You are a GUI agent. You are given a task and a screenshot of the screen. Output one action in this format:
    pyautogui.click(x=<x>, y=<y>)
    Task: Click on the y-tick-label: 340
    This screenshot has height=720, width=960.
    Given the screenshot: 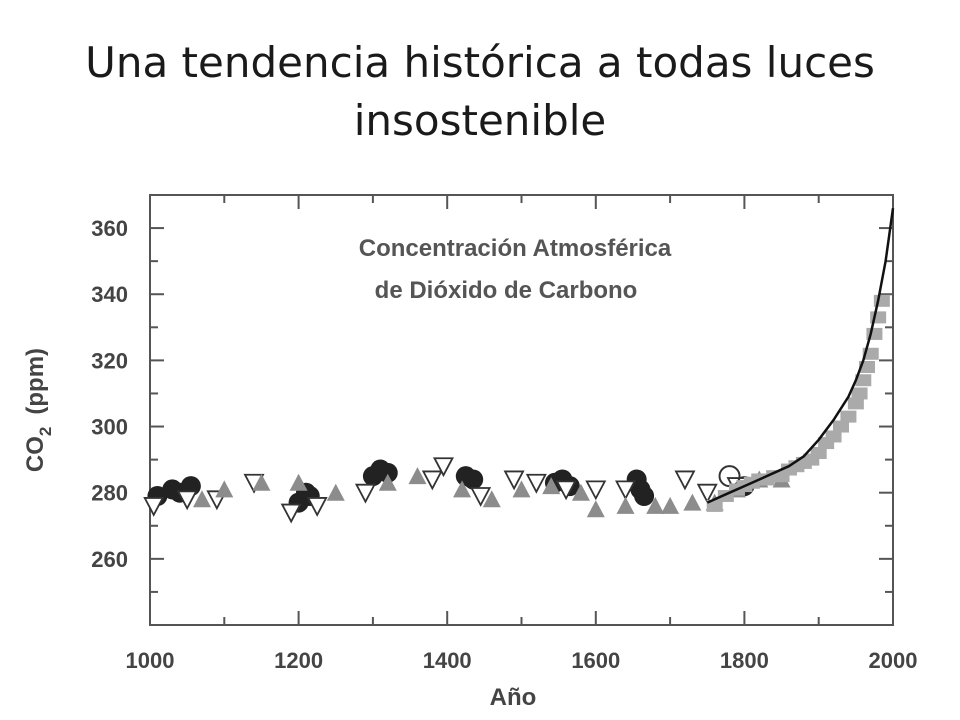 What is the action you would take?
    pyautogui.click(x=109, y=294)
    